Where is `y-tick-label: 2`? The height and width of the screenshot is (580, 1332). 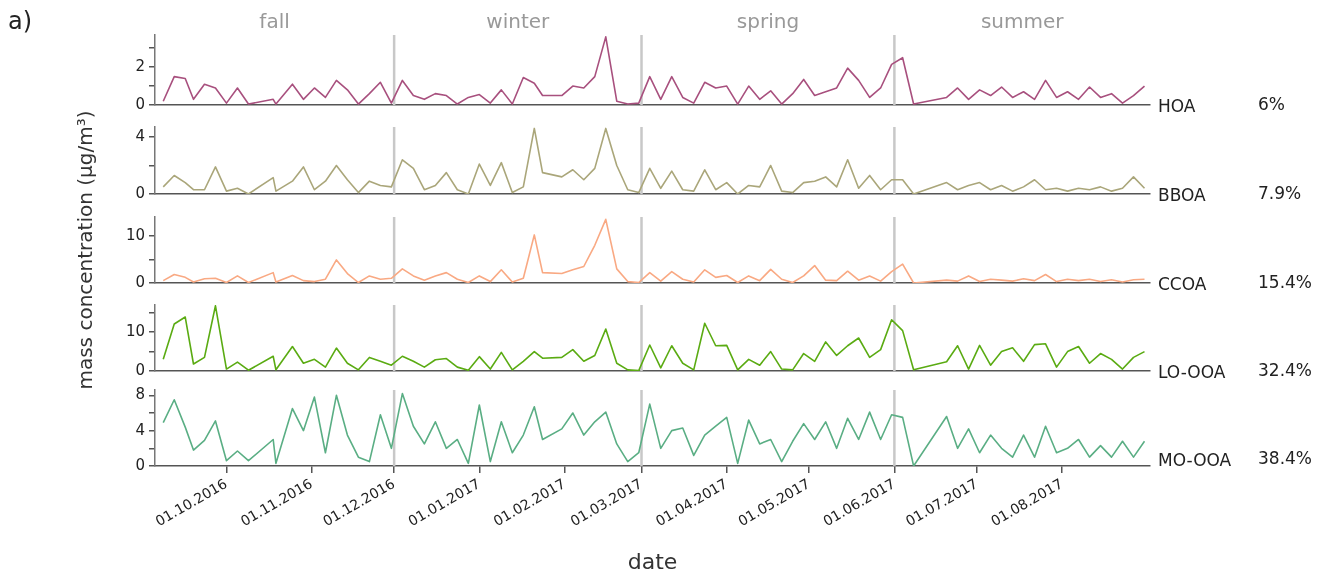
y-tick-label: 2 is located at coordinates (140, 66).